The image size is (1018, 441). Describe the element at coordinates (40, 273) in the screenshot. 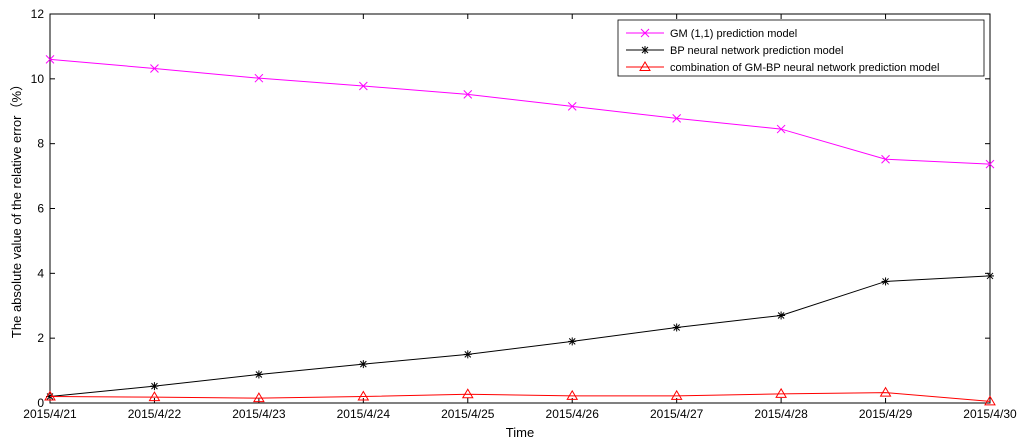

I see `y-tick-label: 4` at that location.